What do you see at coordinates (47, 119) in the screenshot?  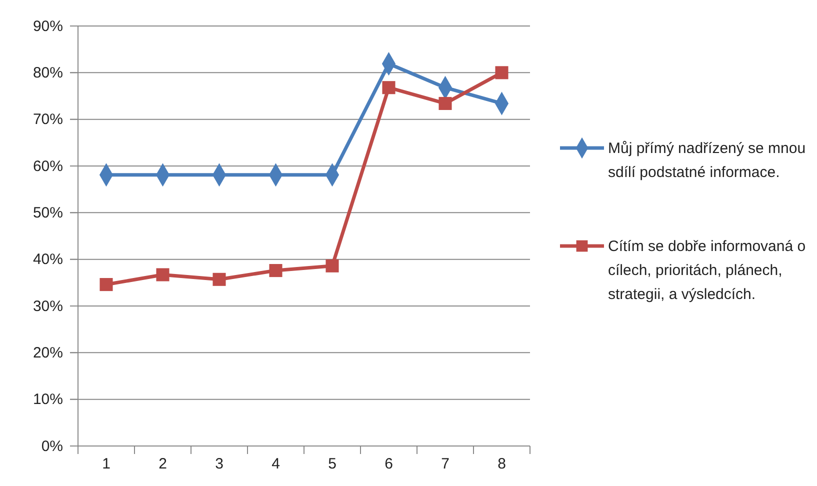 I see `y-tick-label: 70%` at bounding box center [47, 119].